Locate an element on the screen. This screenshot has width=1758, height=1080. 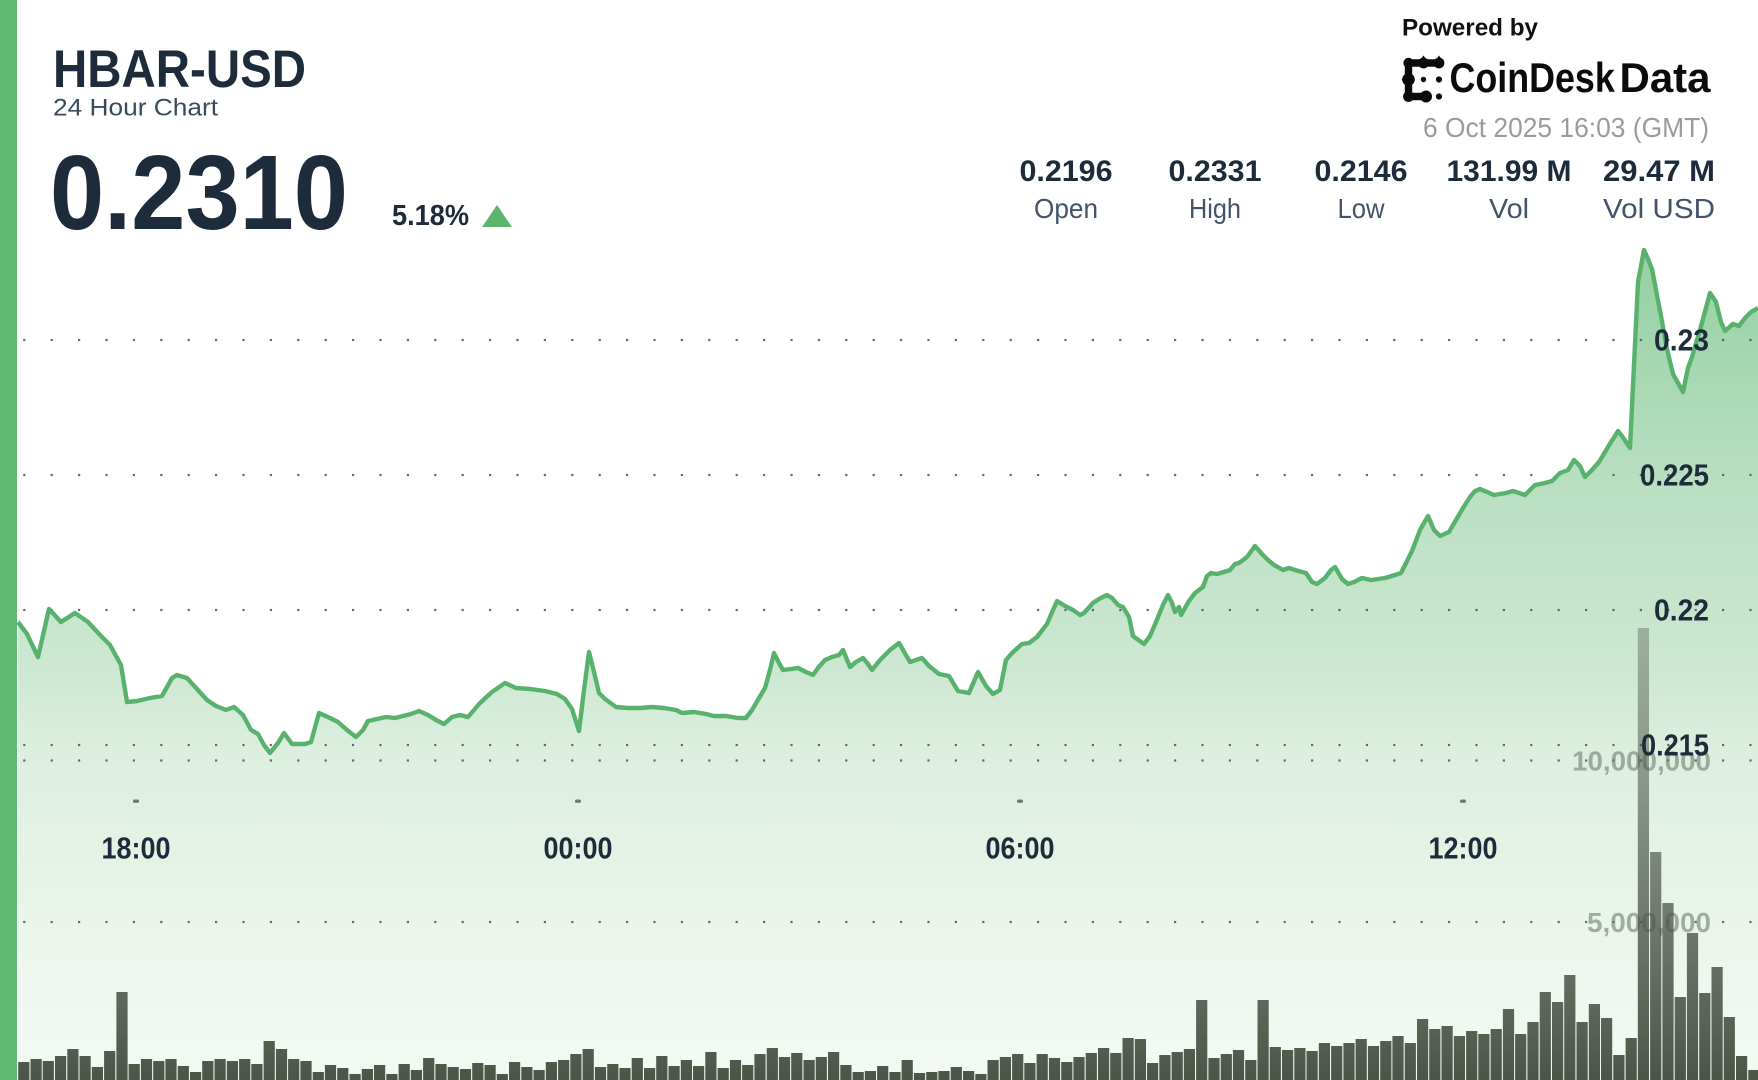
svg-text: 6 Oct 2025 16:03 (GMT) is located at coordinates (1566, 127).